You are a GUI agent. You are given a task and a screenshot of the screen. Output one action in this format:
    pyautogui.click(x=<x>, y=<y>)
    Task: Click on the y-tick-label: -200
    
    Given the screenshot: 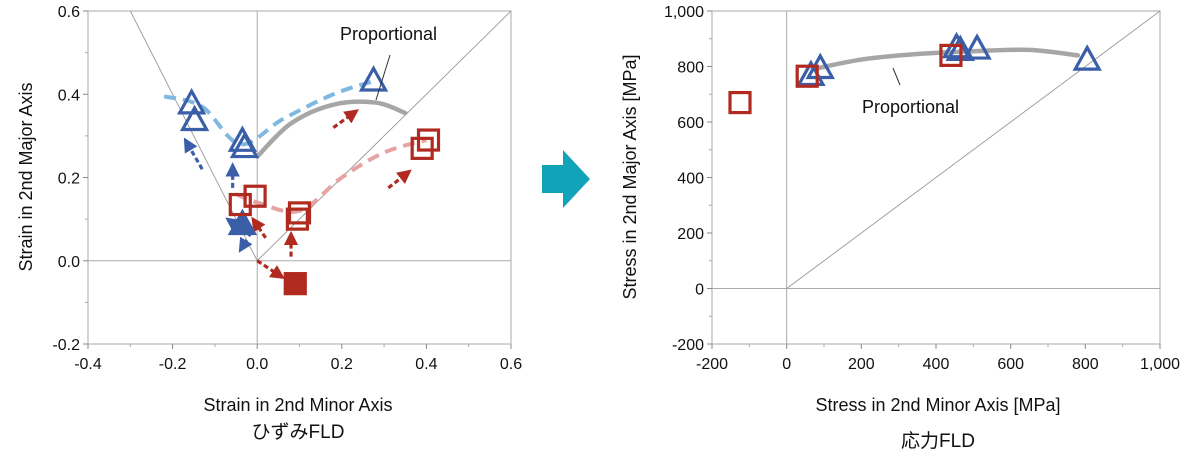 What is the action you would take?
    pyautogui.click(x=688, y=345)
    